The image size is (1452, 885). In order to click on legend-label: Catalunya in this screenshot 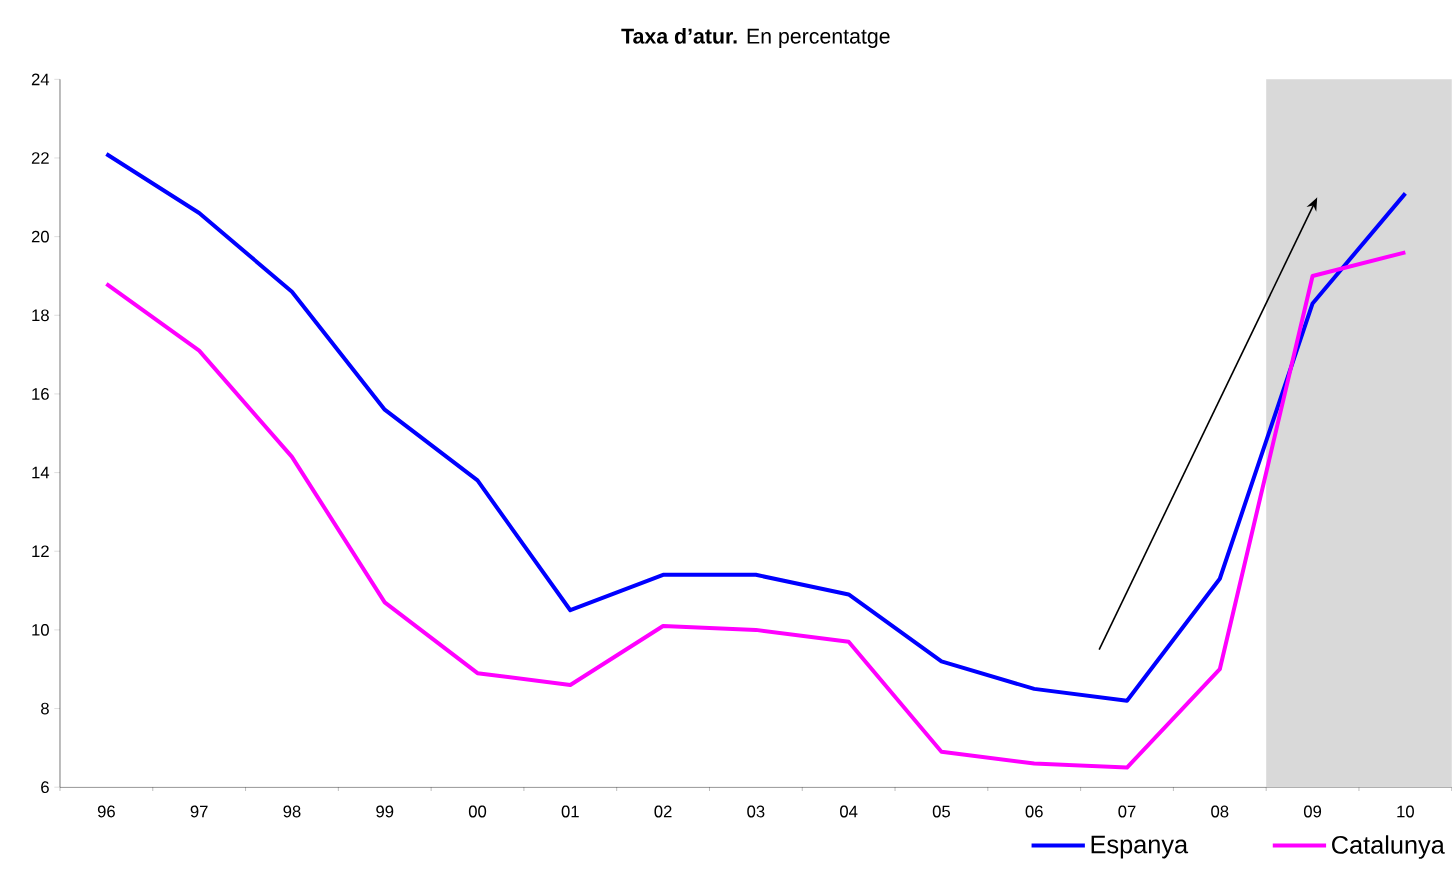, I will do `click(1388, 847)`.